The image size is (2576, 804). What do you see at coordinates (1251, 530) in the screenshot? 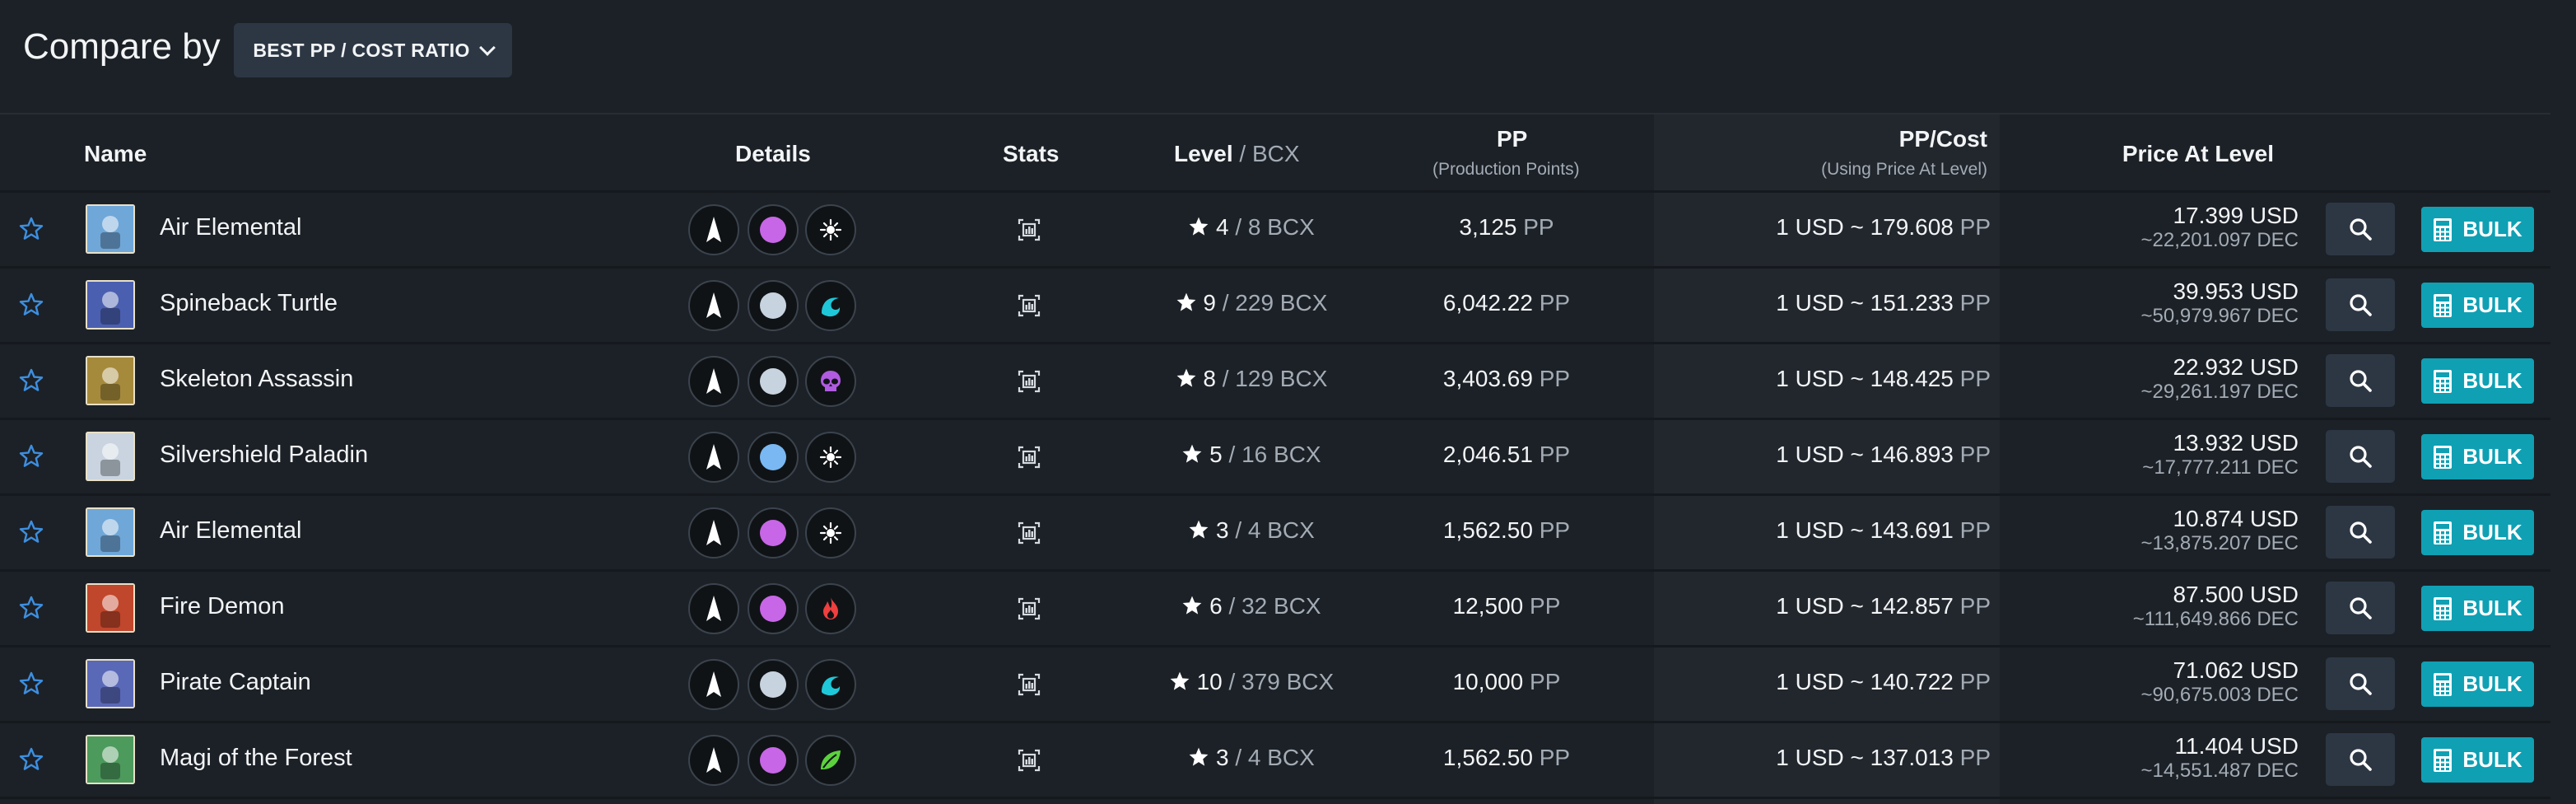
I see `level-cell: 3 / 4 BCX` at bounding box center [1251, 530].